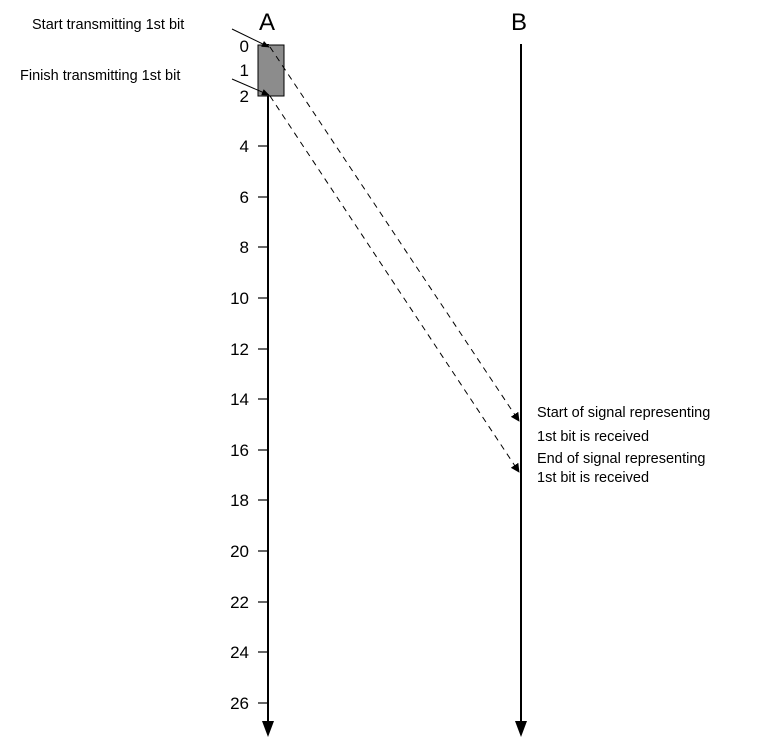  Describe the element at coordinates (519, 22) in the screenshot. I see `node-b-label: B` at that location.